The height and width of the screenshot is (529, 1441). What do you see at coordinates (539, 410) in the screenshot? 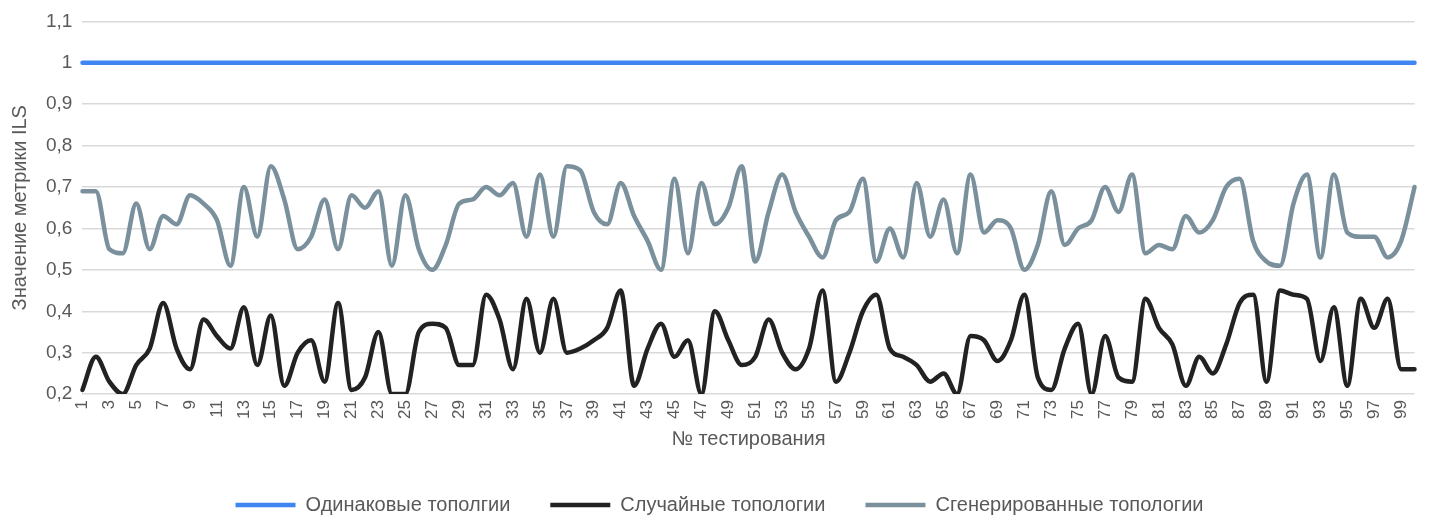
I see `x-tick-label: 35` at bounding box center [539, 410].